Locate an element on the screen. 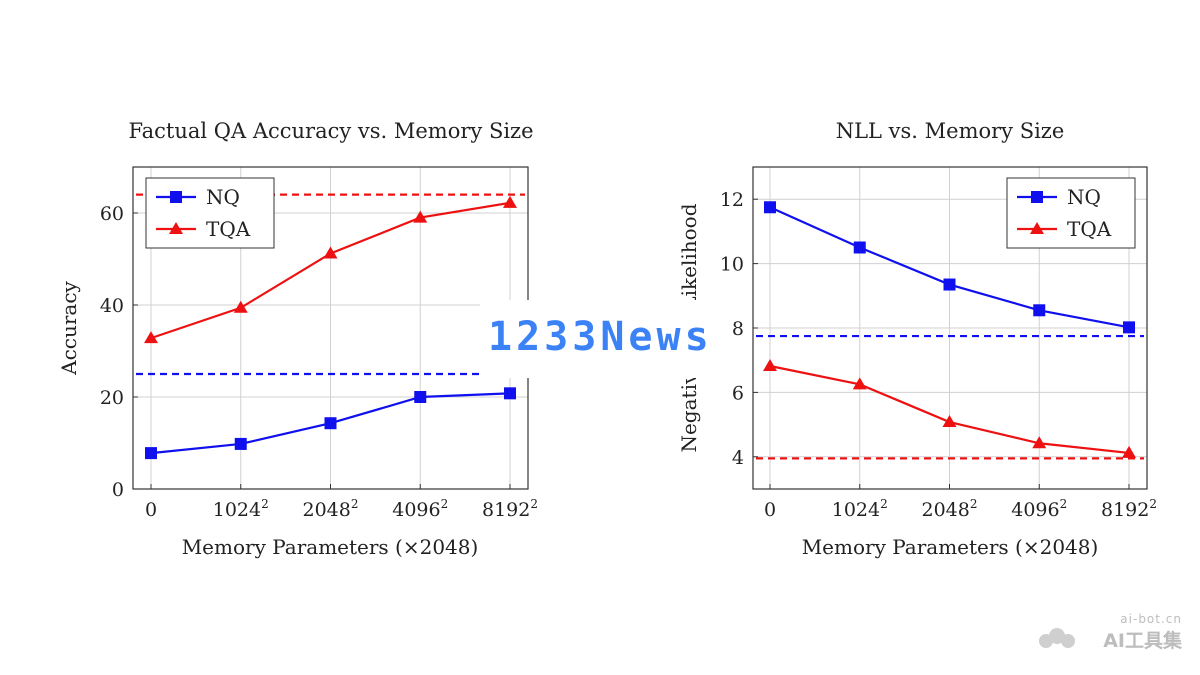 Image resolution: width=1200 pixels, height=675 pixels. y-tick-label: 12 is located at coordinates (732, 200).